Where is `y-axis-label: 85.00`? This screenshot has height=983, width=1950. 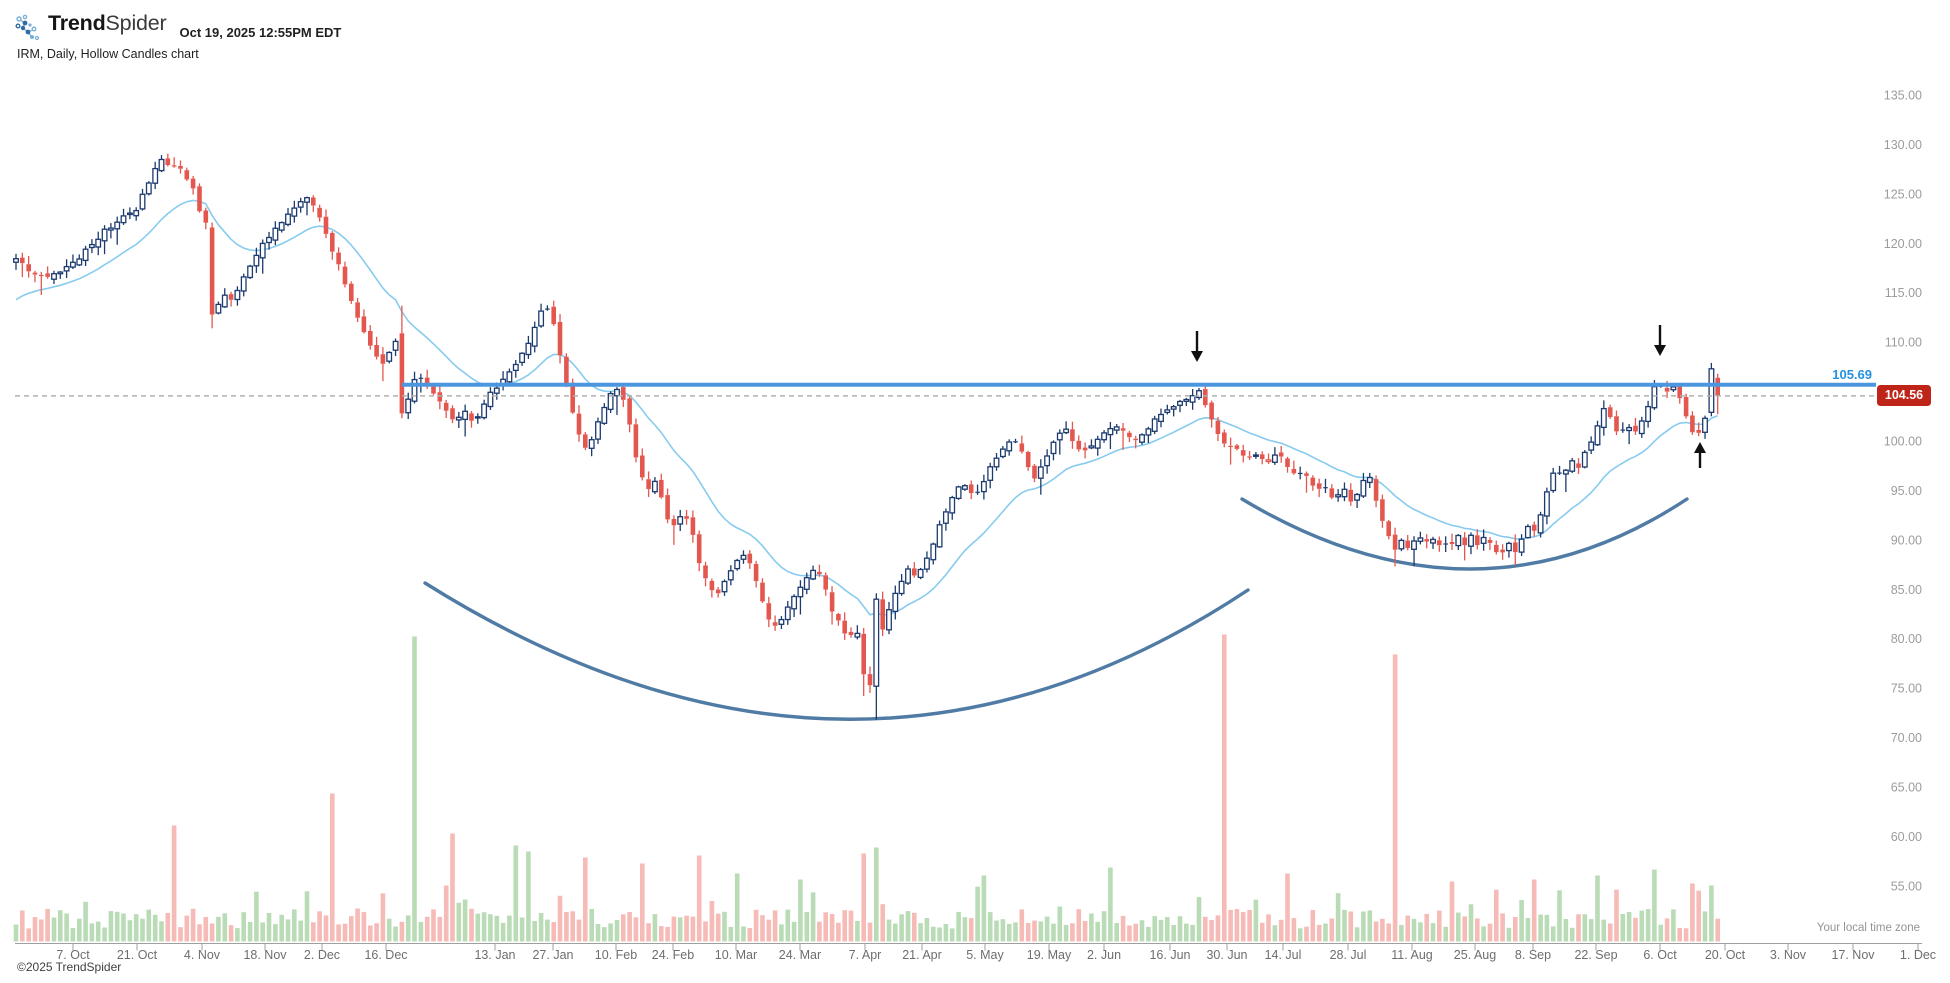
y-axis-label: 85.00 is located at coordinates (1906, 590).